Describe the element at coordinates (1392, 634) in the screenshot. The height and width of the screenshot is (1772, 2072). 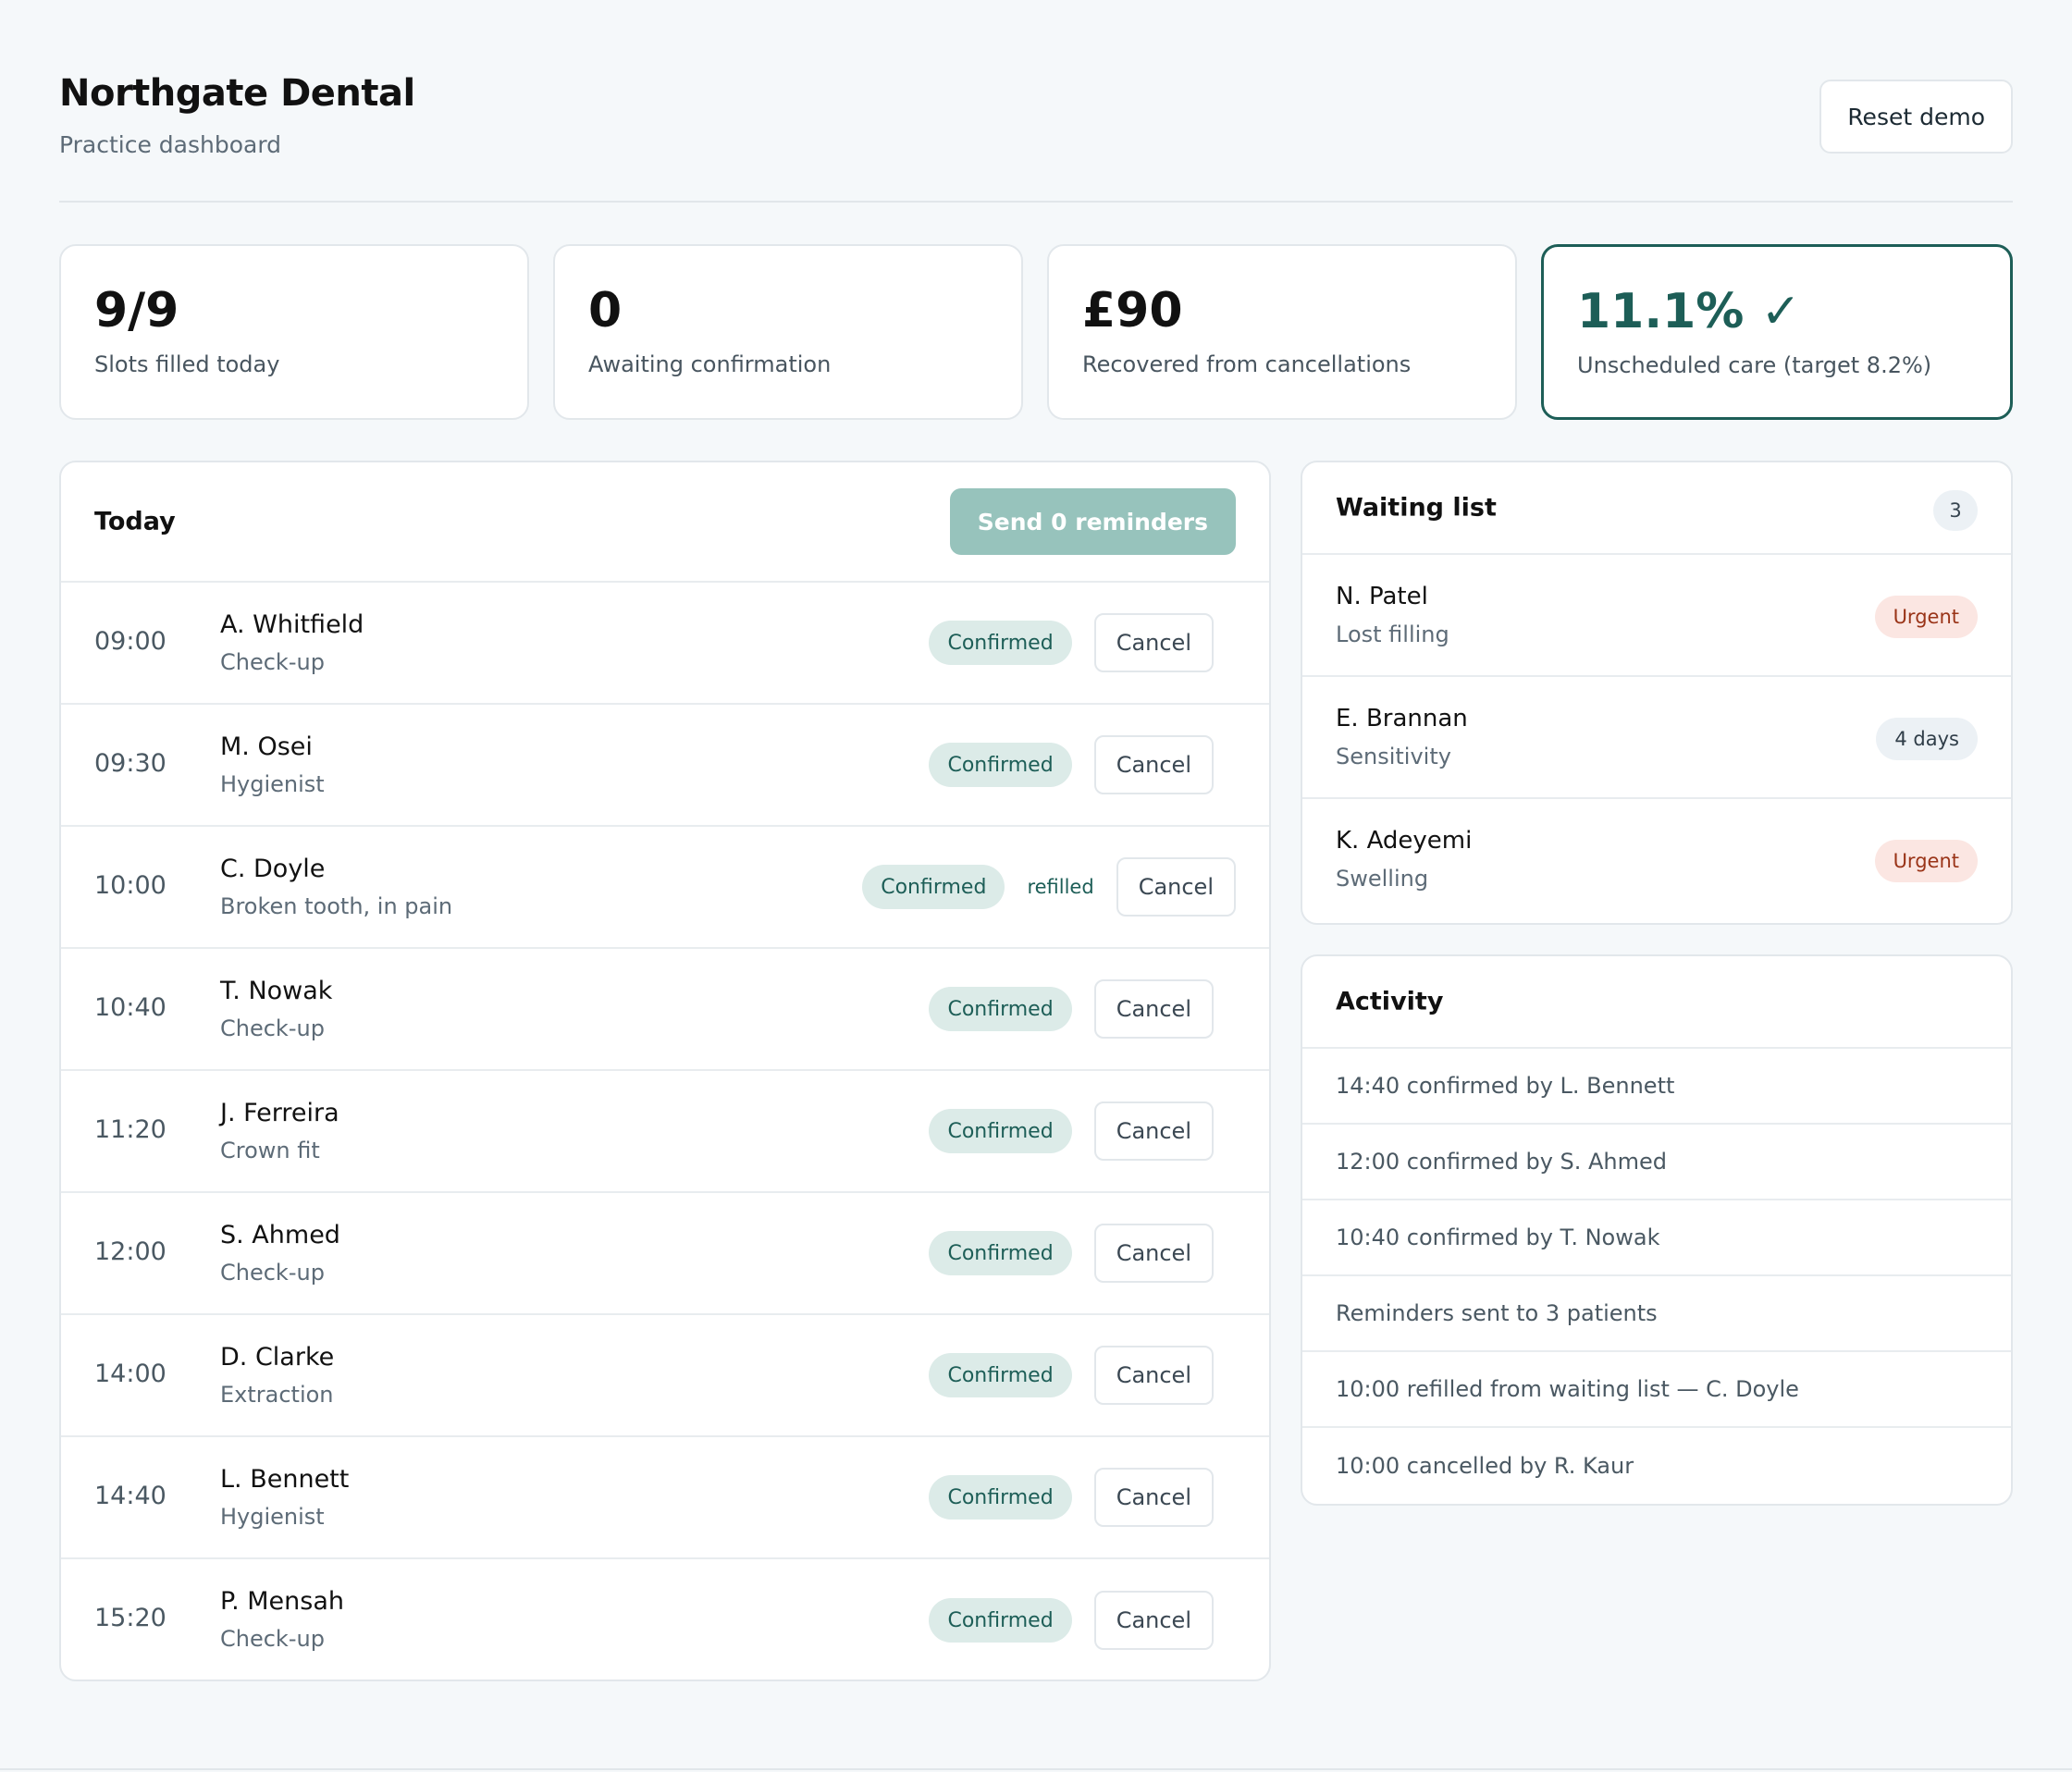
I see `waiting-reason: Lost filling` at that location.